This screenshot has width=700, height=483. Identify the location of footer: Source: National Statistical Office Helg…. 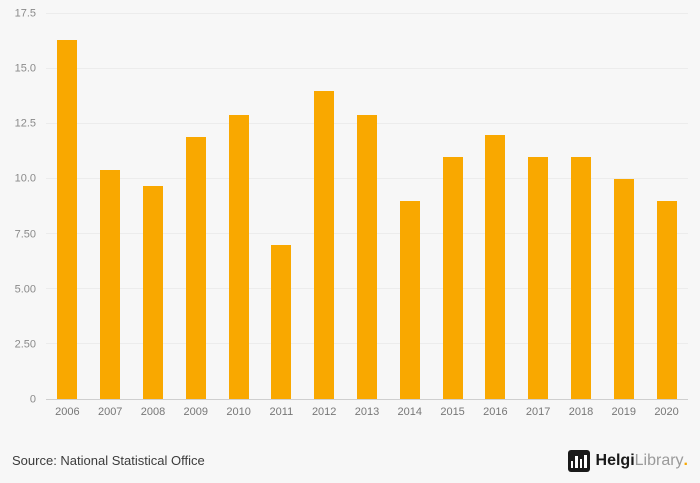
(350, 460).